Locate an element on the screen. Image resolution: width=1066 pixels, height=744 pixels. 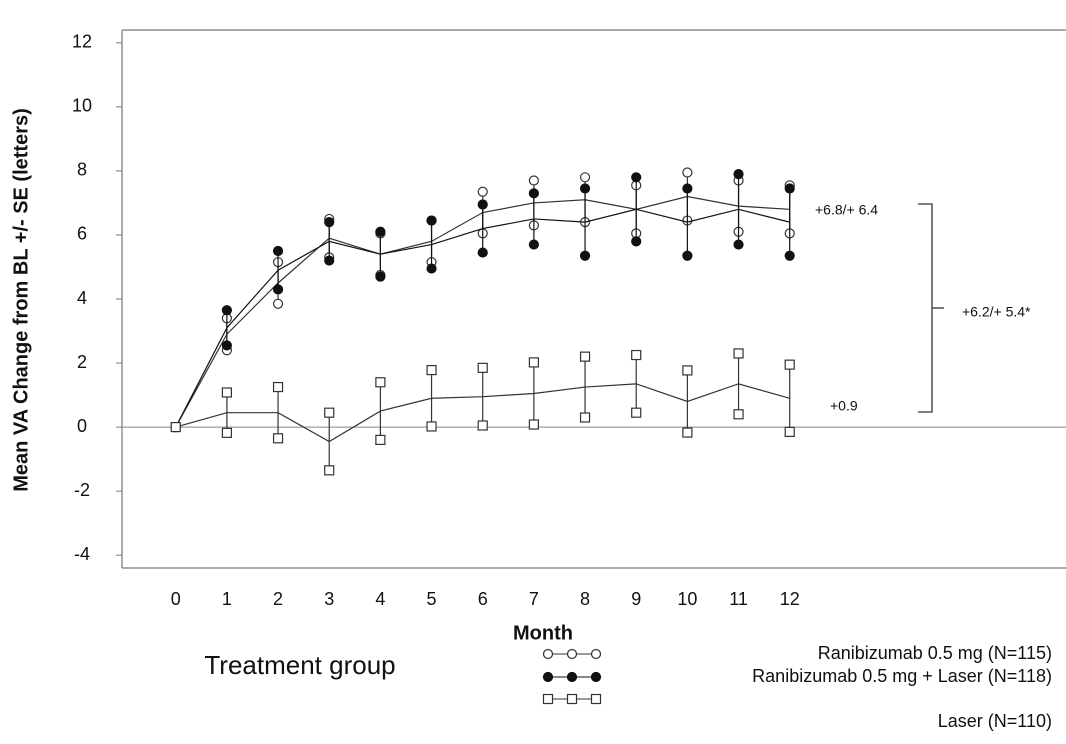
x-tick-label: 9 is located at coordinates (636, 599).